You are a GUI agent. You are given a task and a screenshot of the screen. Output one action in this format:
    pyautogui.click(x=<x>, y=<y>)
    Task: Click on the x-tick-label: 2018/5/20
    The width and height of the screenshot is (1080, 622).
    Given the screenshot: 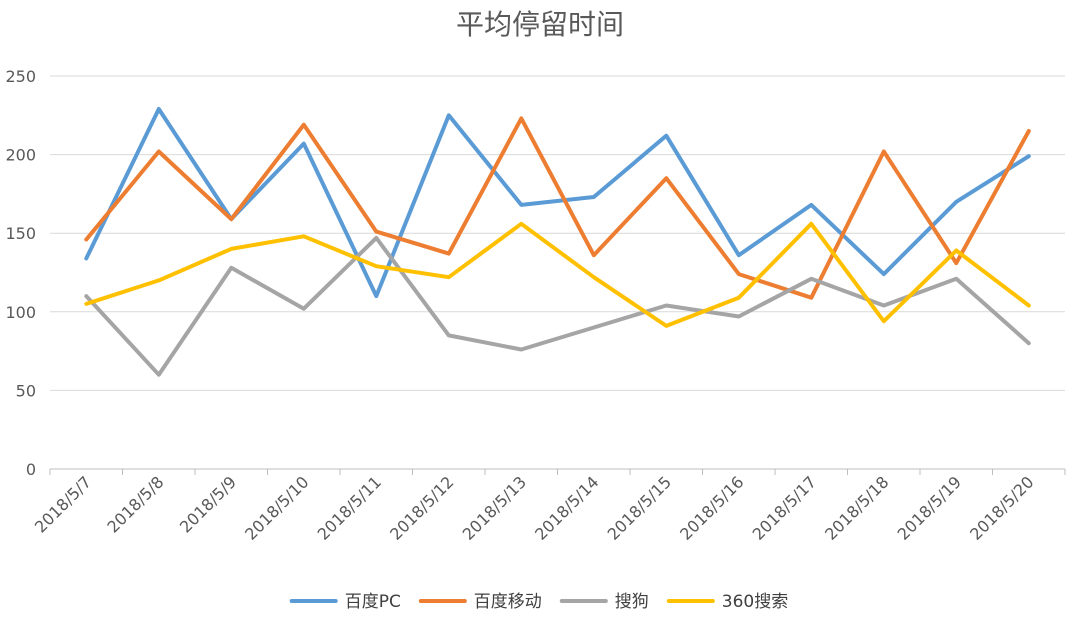 What is the action you would take?
    pyautogui.click(x=1001, y=507)
    